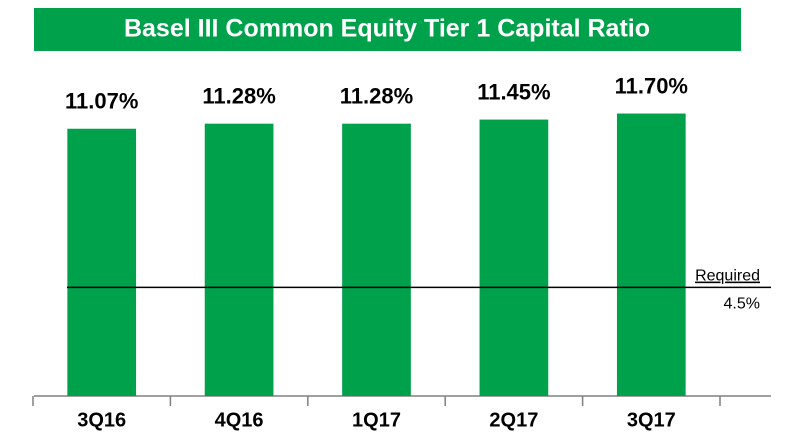 The image size is (796, 438). I want to click on x-tick-label: 2Q17, so click(513, 420).